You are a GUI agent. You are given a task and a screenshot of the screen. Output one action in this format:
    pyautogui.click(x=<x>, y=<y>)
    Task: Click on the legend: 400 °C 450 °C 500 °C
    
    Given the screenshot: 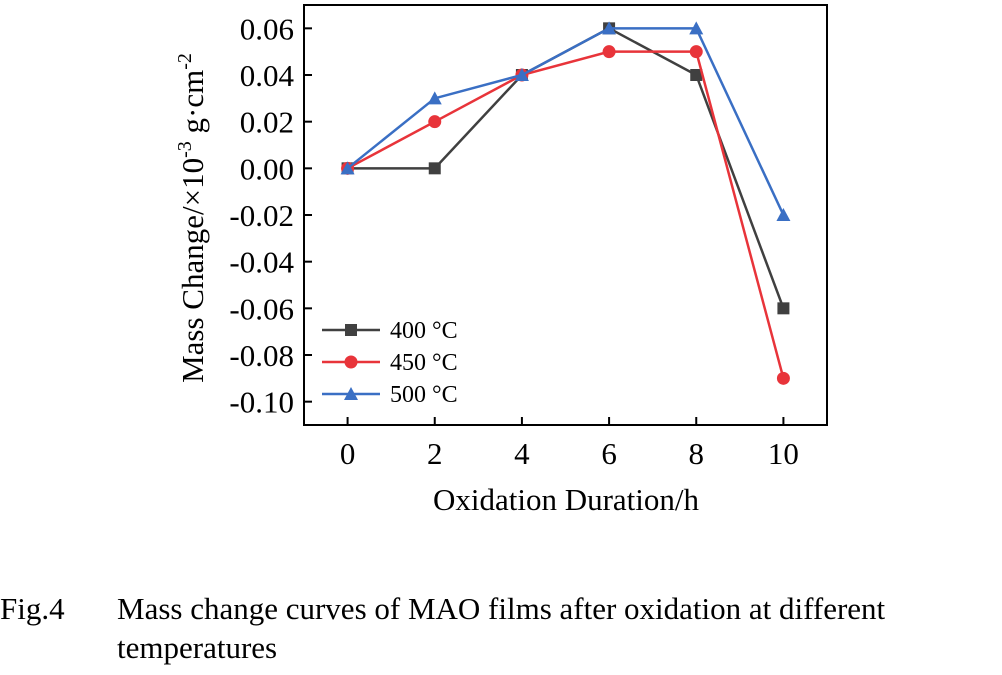 What is the action you would take?
    pyautogui.click(x=390, y=363)
    